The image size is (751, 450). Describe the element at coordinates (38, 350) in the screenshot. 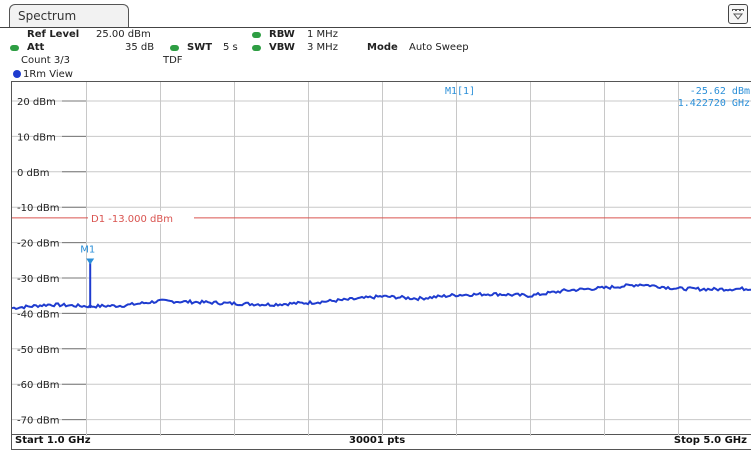

I see `y-tick-label: -50 dBm` at that location.